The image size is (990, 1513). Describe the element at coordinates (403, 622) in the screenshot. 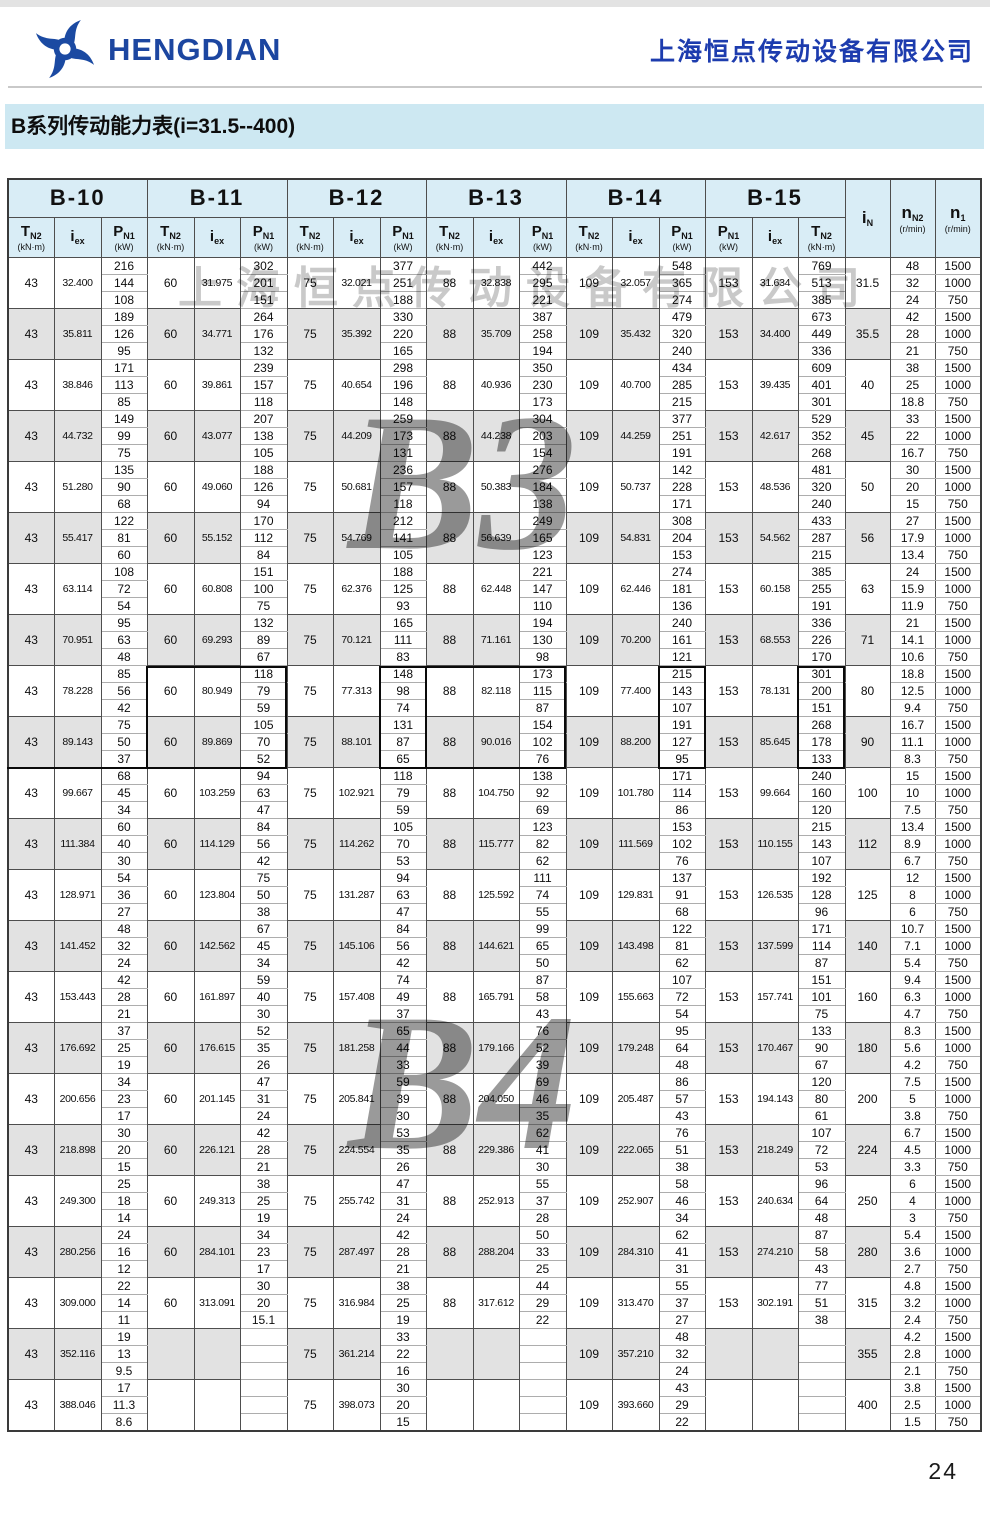

I see `sub-cell-b12: 165` at that location.